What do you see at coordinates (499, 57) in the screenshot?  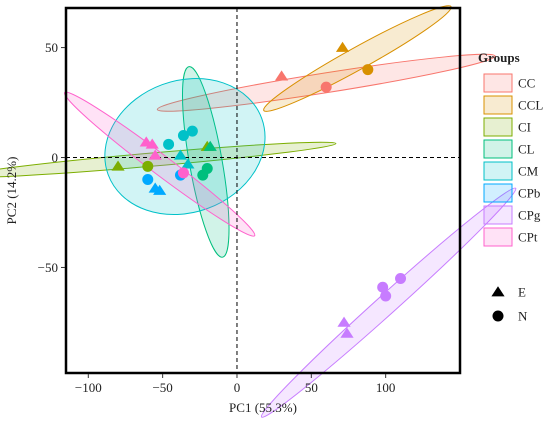 I see `legend-title: Groups` at bounding box center [499, 57].